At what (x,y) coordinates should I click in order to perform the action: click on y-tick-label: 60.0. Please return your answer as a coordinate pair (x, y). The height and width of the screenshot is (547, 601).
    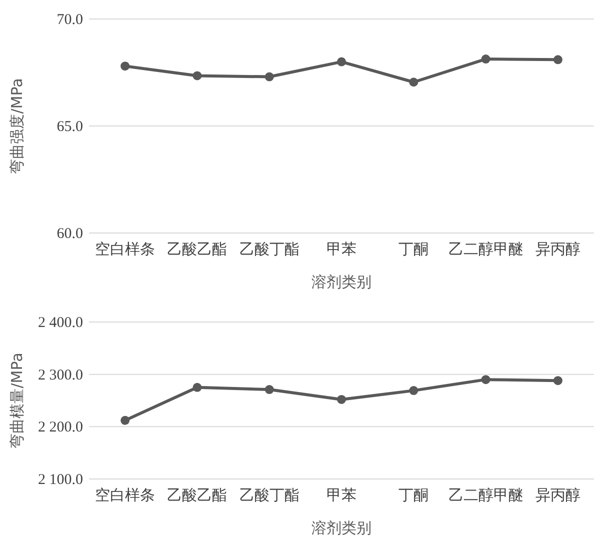
    Looking at the image, I should click on (69, 234).